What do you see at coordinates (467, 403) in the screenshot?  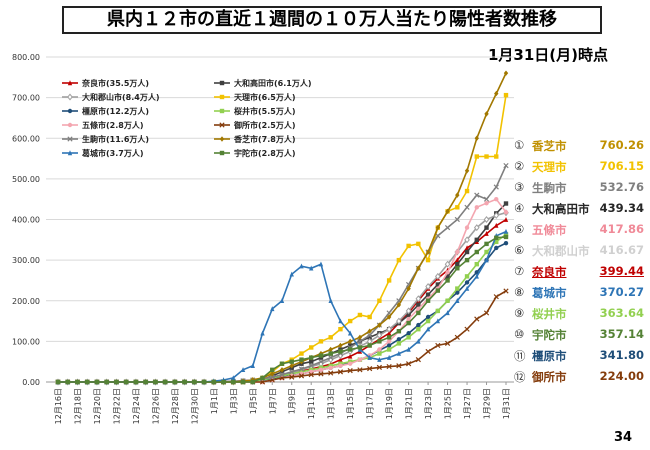 I see `x-tick-label: 1月27日` at bounding box center [467, 403].